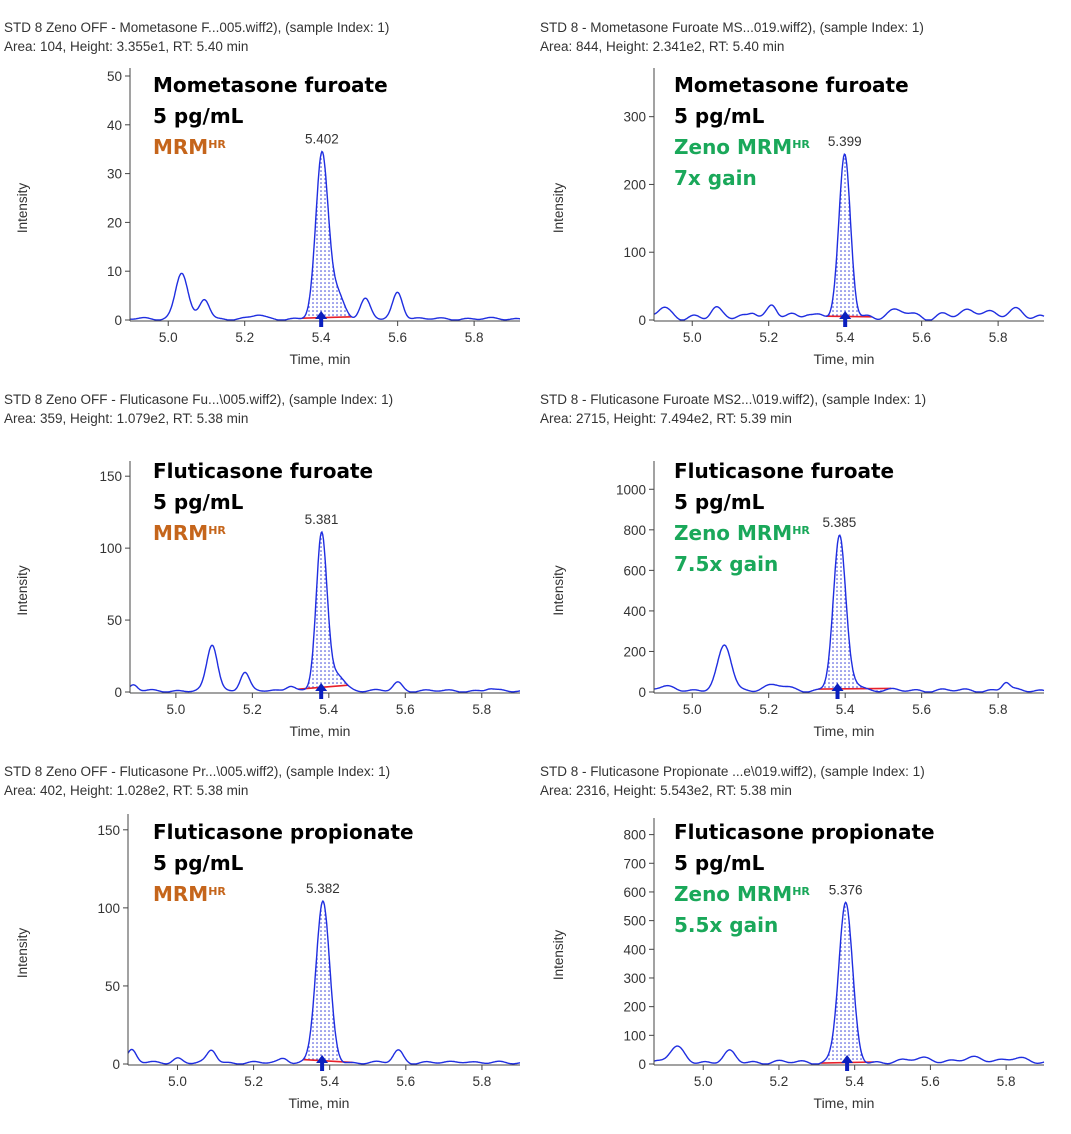 Image resolution: width=1071 pixels, height=1134 pixels. I want to click on y-tick-label: 1000, so click(631, 489).